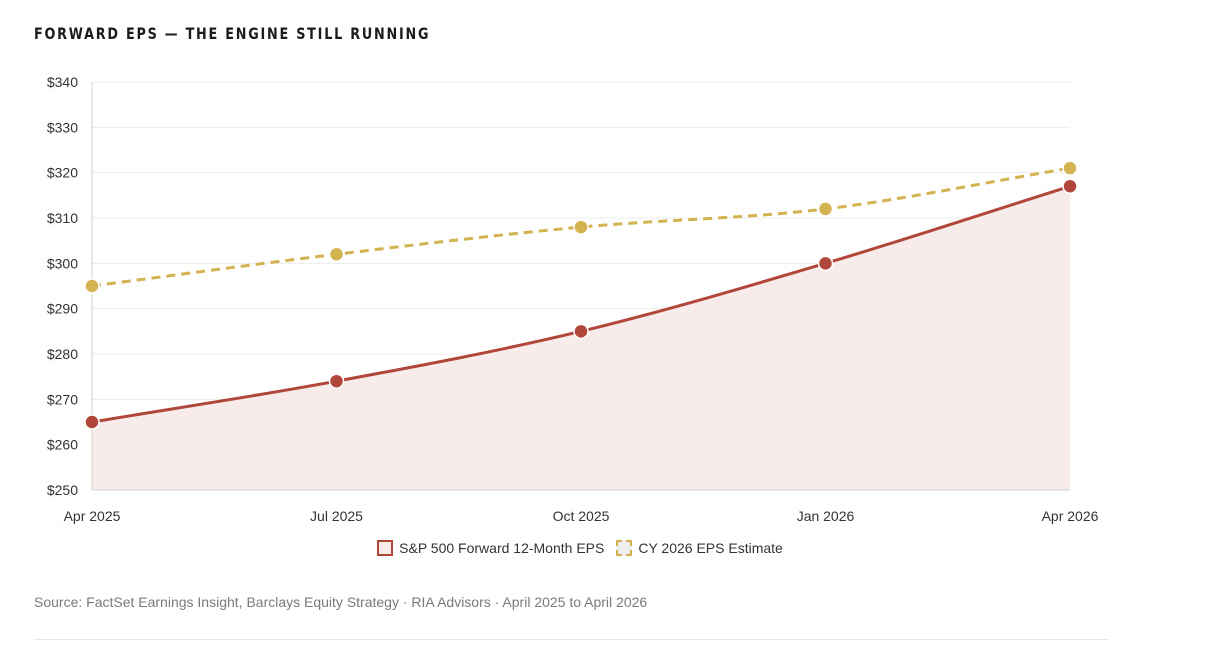 This screenshot has height=672, width=1212. I want to click on x-tick-label: Oct 2025, so click(581, 516).